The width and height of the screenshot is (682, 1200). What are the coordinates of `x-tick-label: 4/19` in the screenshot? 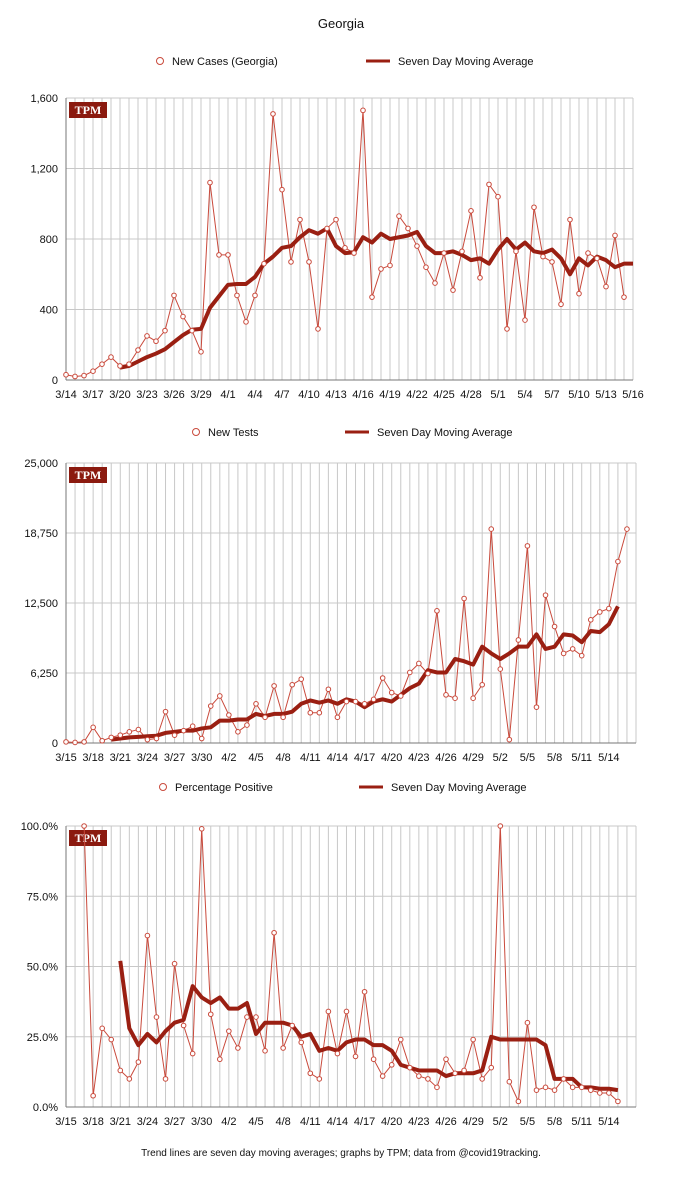 It's located at (389, 395).